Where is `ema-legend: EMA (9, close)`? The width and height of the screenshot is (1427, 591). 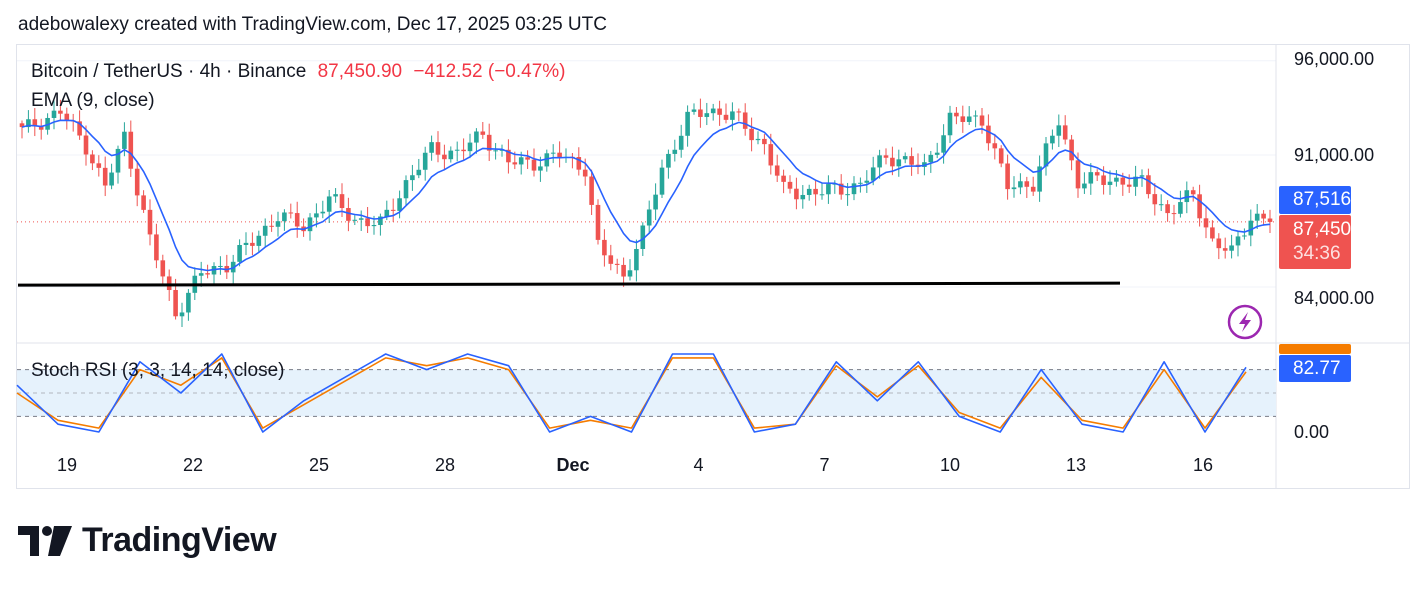 ema-legend: EMA (9, close) is located at coordinates (93, 100).